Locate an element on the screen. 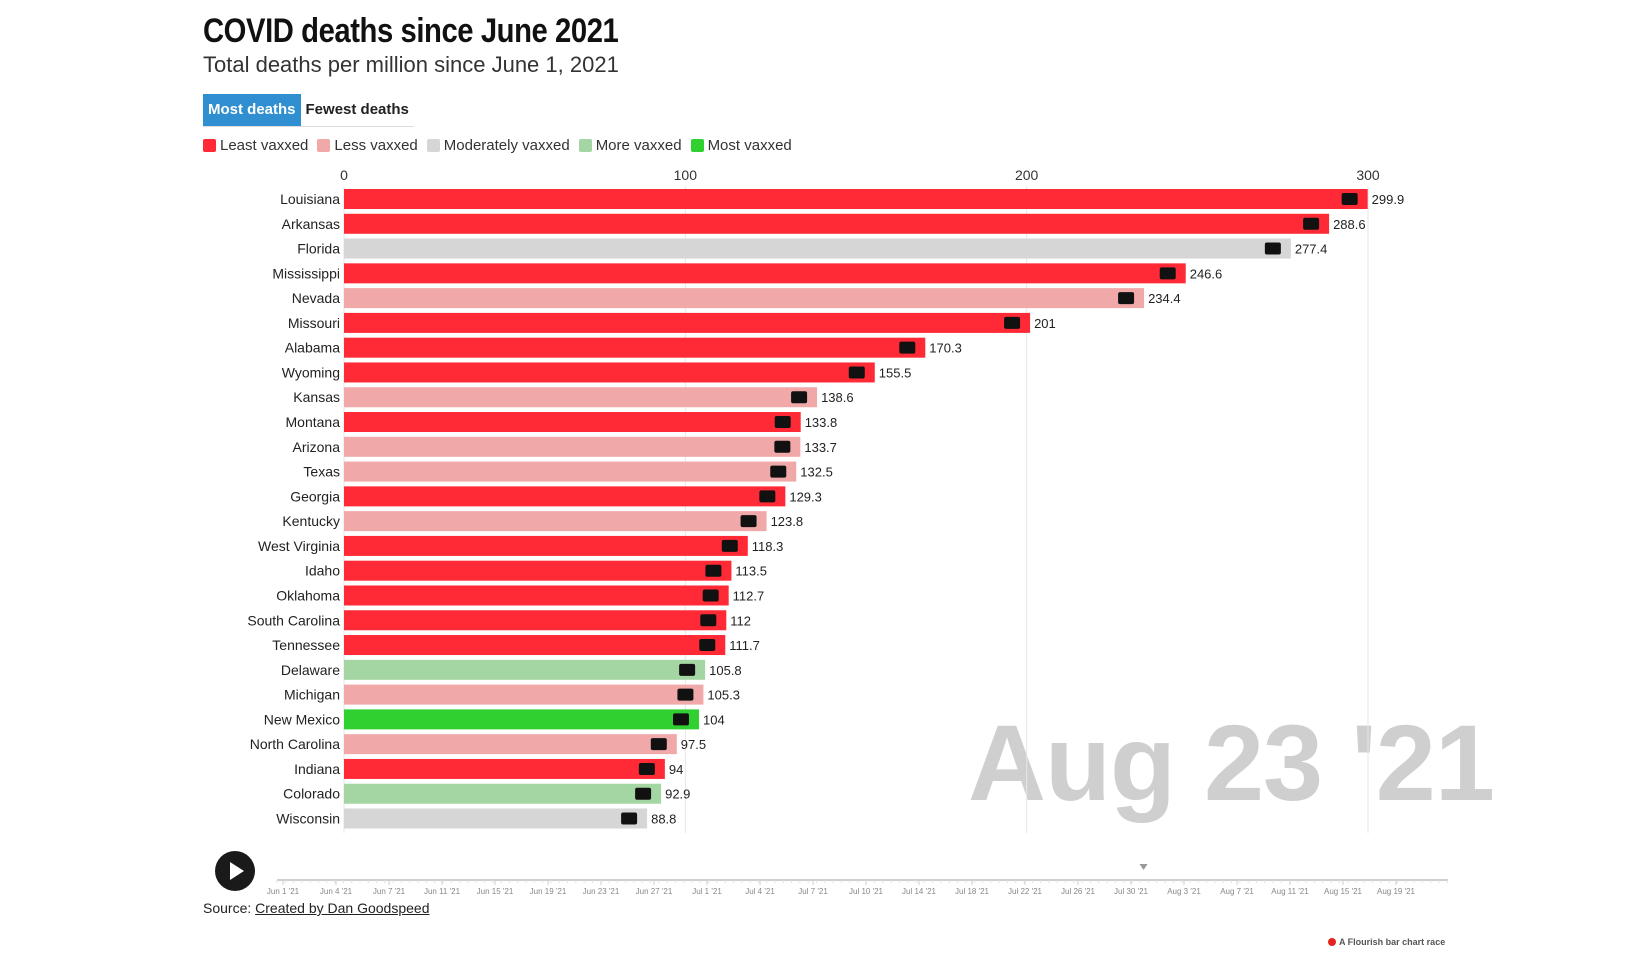  current-date-overlay: Aug 23 '21 is located at coordinates (1231, 762).